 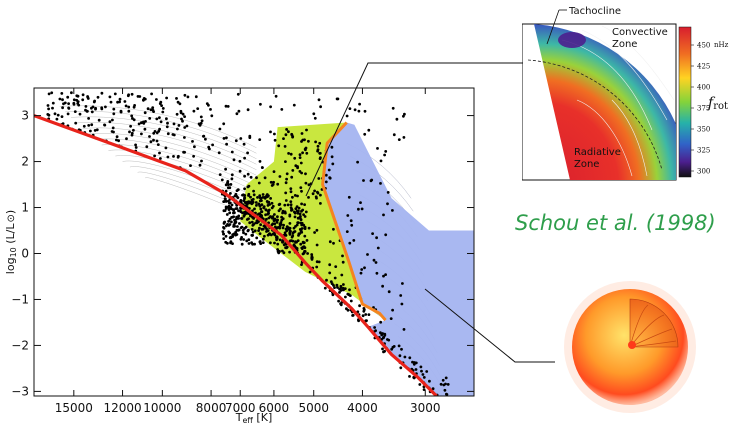 What do you see at coordinates (25, 253) in the screenshot?
I see `y-tick-label: 0` at bounding box center [25, 253].